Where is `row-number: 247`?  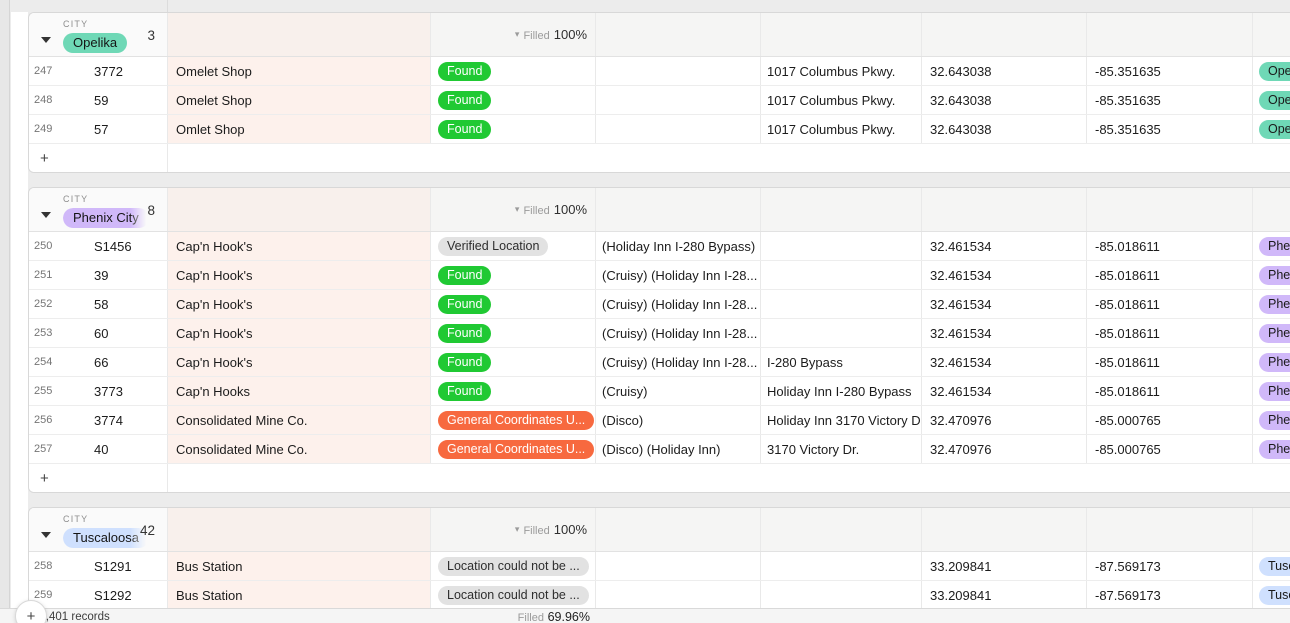 row-number: 247 is located at coordinates (43, 71).